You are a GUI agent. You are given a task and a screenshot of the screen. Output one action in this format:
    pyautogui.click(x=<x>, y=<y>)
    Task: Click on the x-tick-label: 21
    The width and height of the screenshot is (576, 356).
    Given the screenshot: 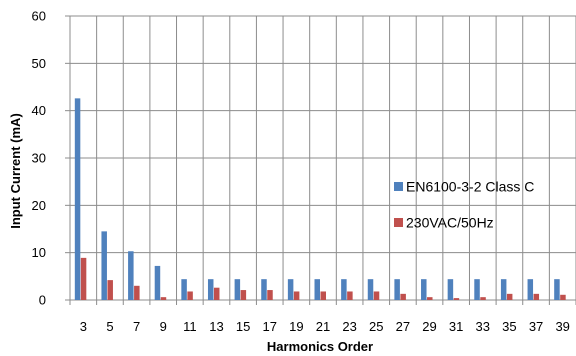 What is the action you would take?
    pyautogui.click(x=323, y=326)
    